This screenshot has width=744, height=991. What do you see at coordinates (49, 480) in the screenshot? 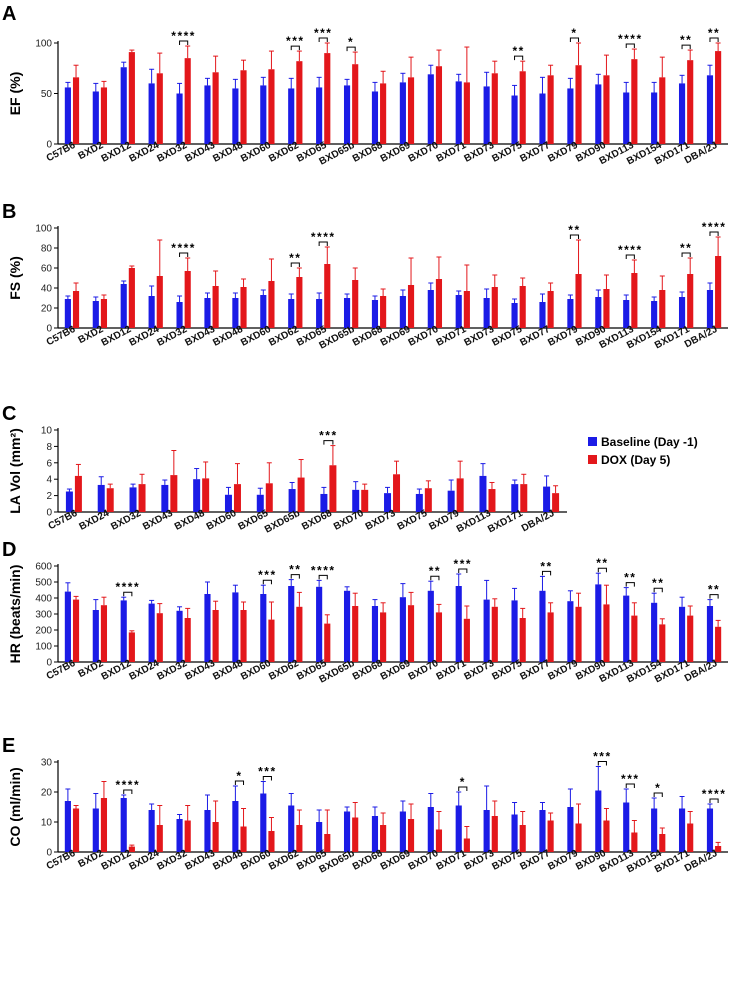
I see `y-tick-label: 4` at bounding box center [49, 480].